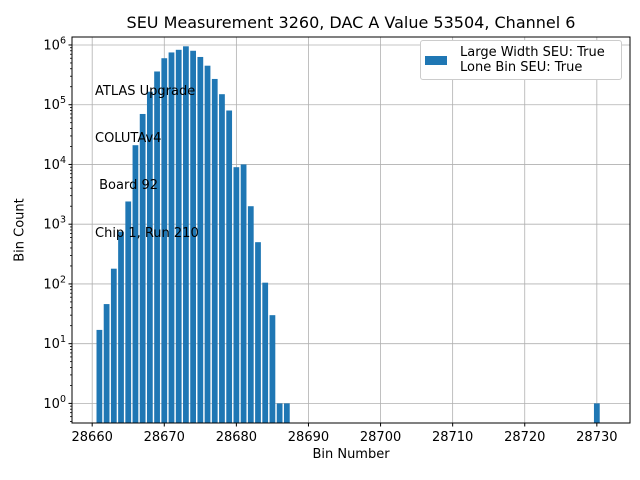  I want to click on x-tick-label: 28710, so click(452, 437).